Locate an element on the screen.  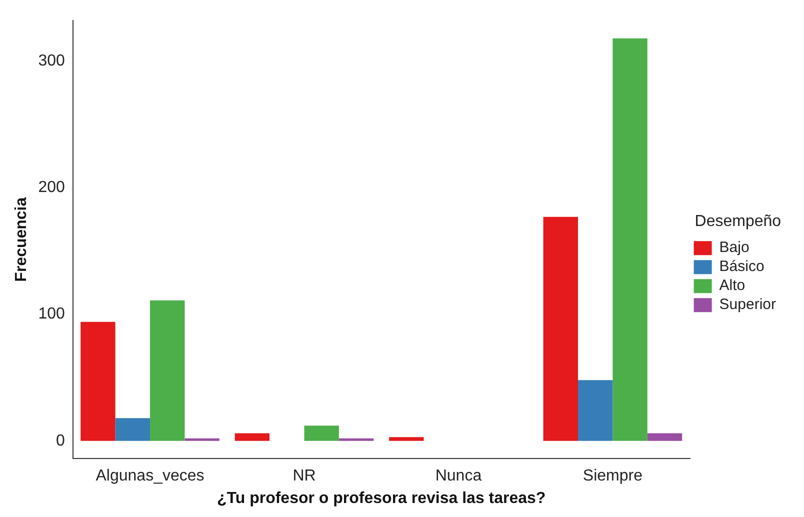
legend-title: Desempeño is located at coordinates (738, 221).